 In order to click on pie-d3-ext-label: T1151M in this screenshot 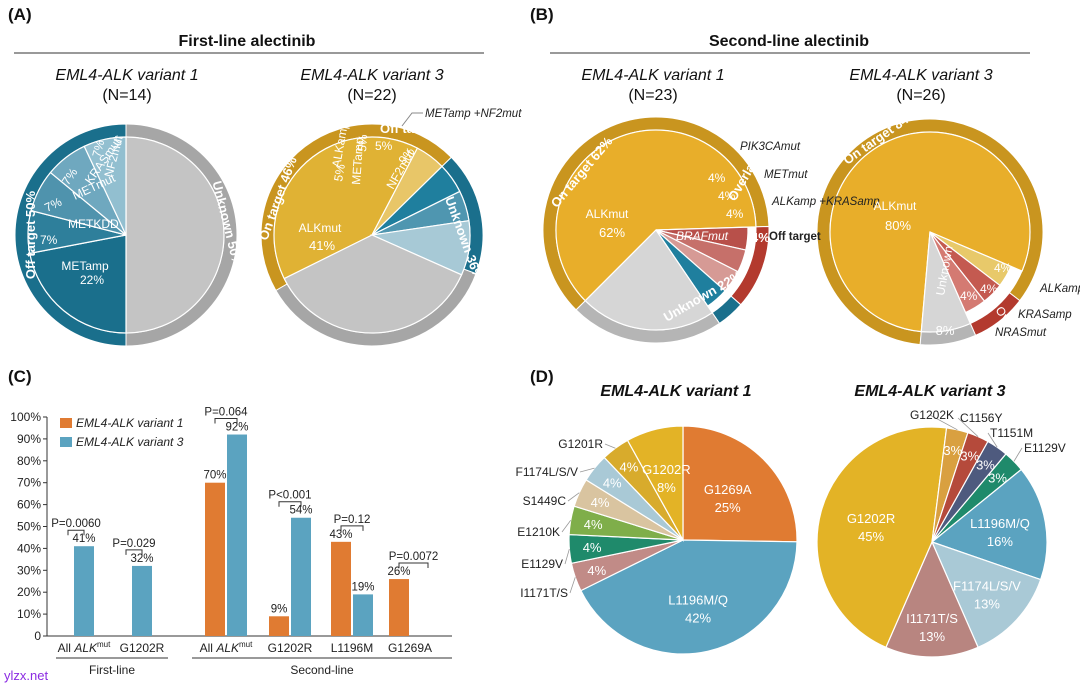, I will do `click(1011, 433)`.